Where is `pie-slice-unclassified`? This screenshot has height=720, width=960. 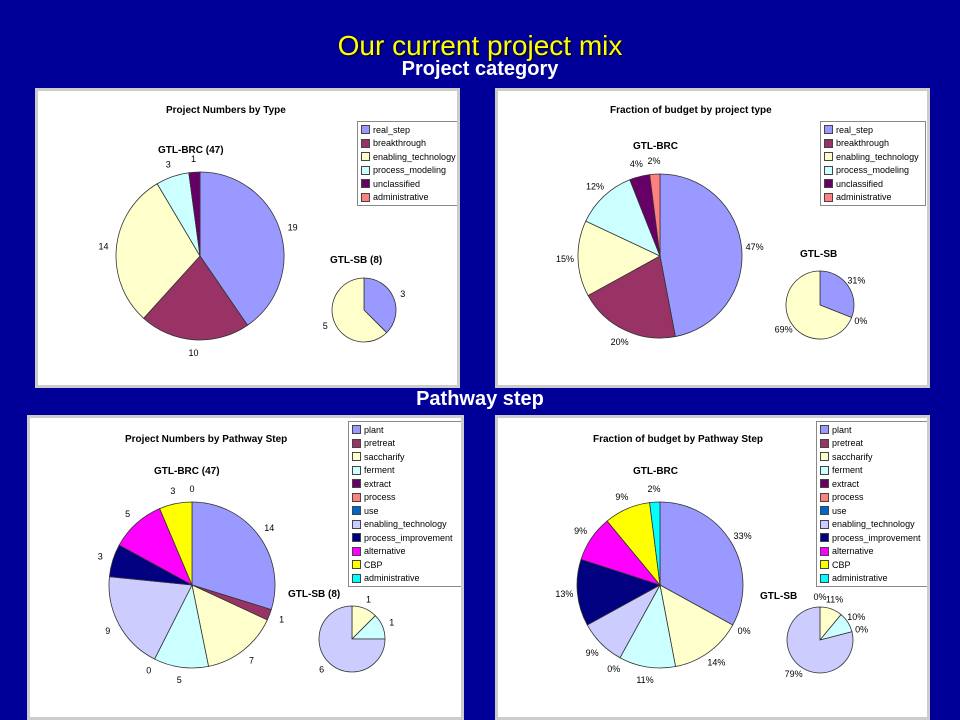
pie-slice-unclassified is located at coordinates (194, 214).